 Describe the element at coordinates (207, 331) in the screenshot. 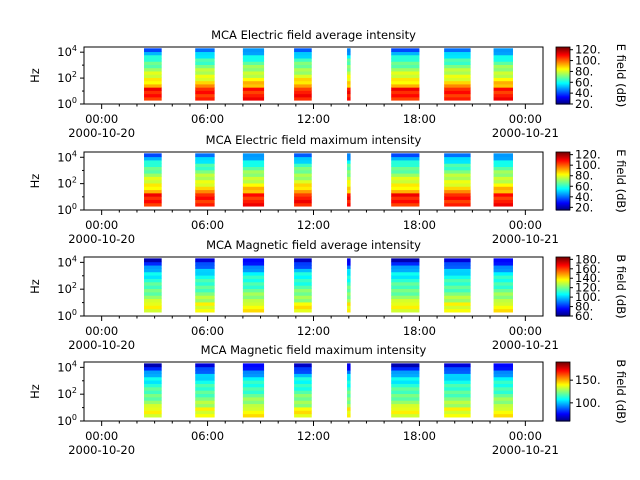

I see `x-tick-label: 06:00` at that location.